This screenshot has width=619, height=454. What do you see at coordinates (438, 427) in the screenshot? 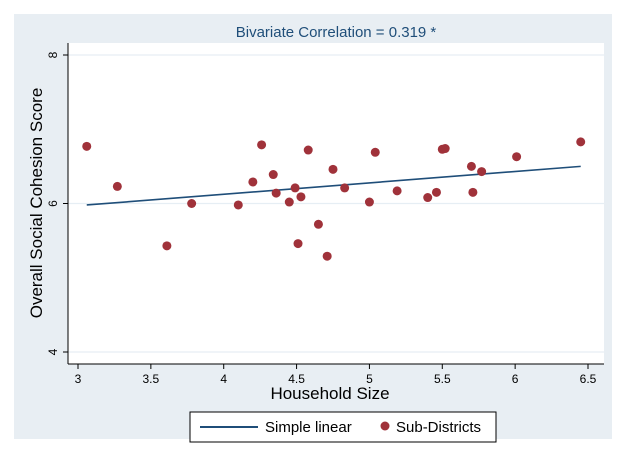
I see `legend-label-sub-districts: Sub-Districts` at bounding box center [438, 427].